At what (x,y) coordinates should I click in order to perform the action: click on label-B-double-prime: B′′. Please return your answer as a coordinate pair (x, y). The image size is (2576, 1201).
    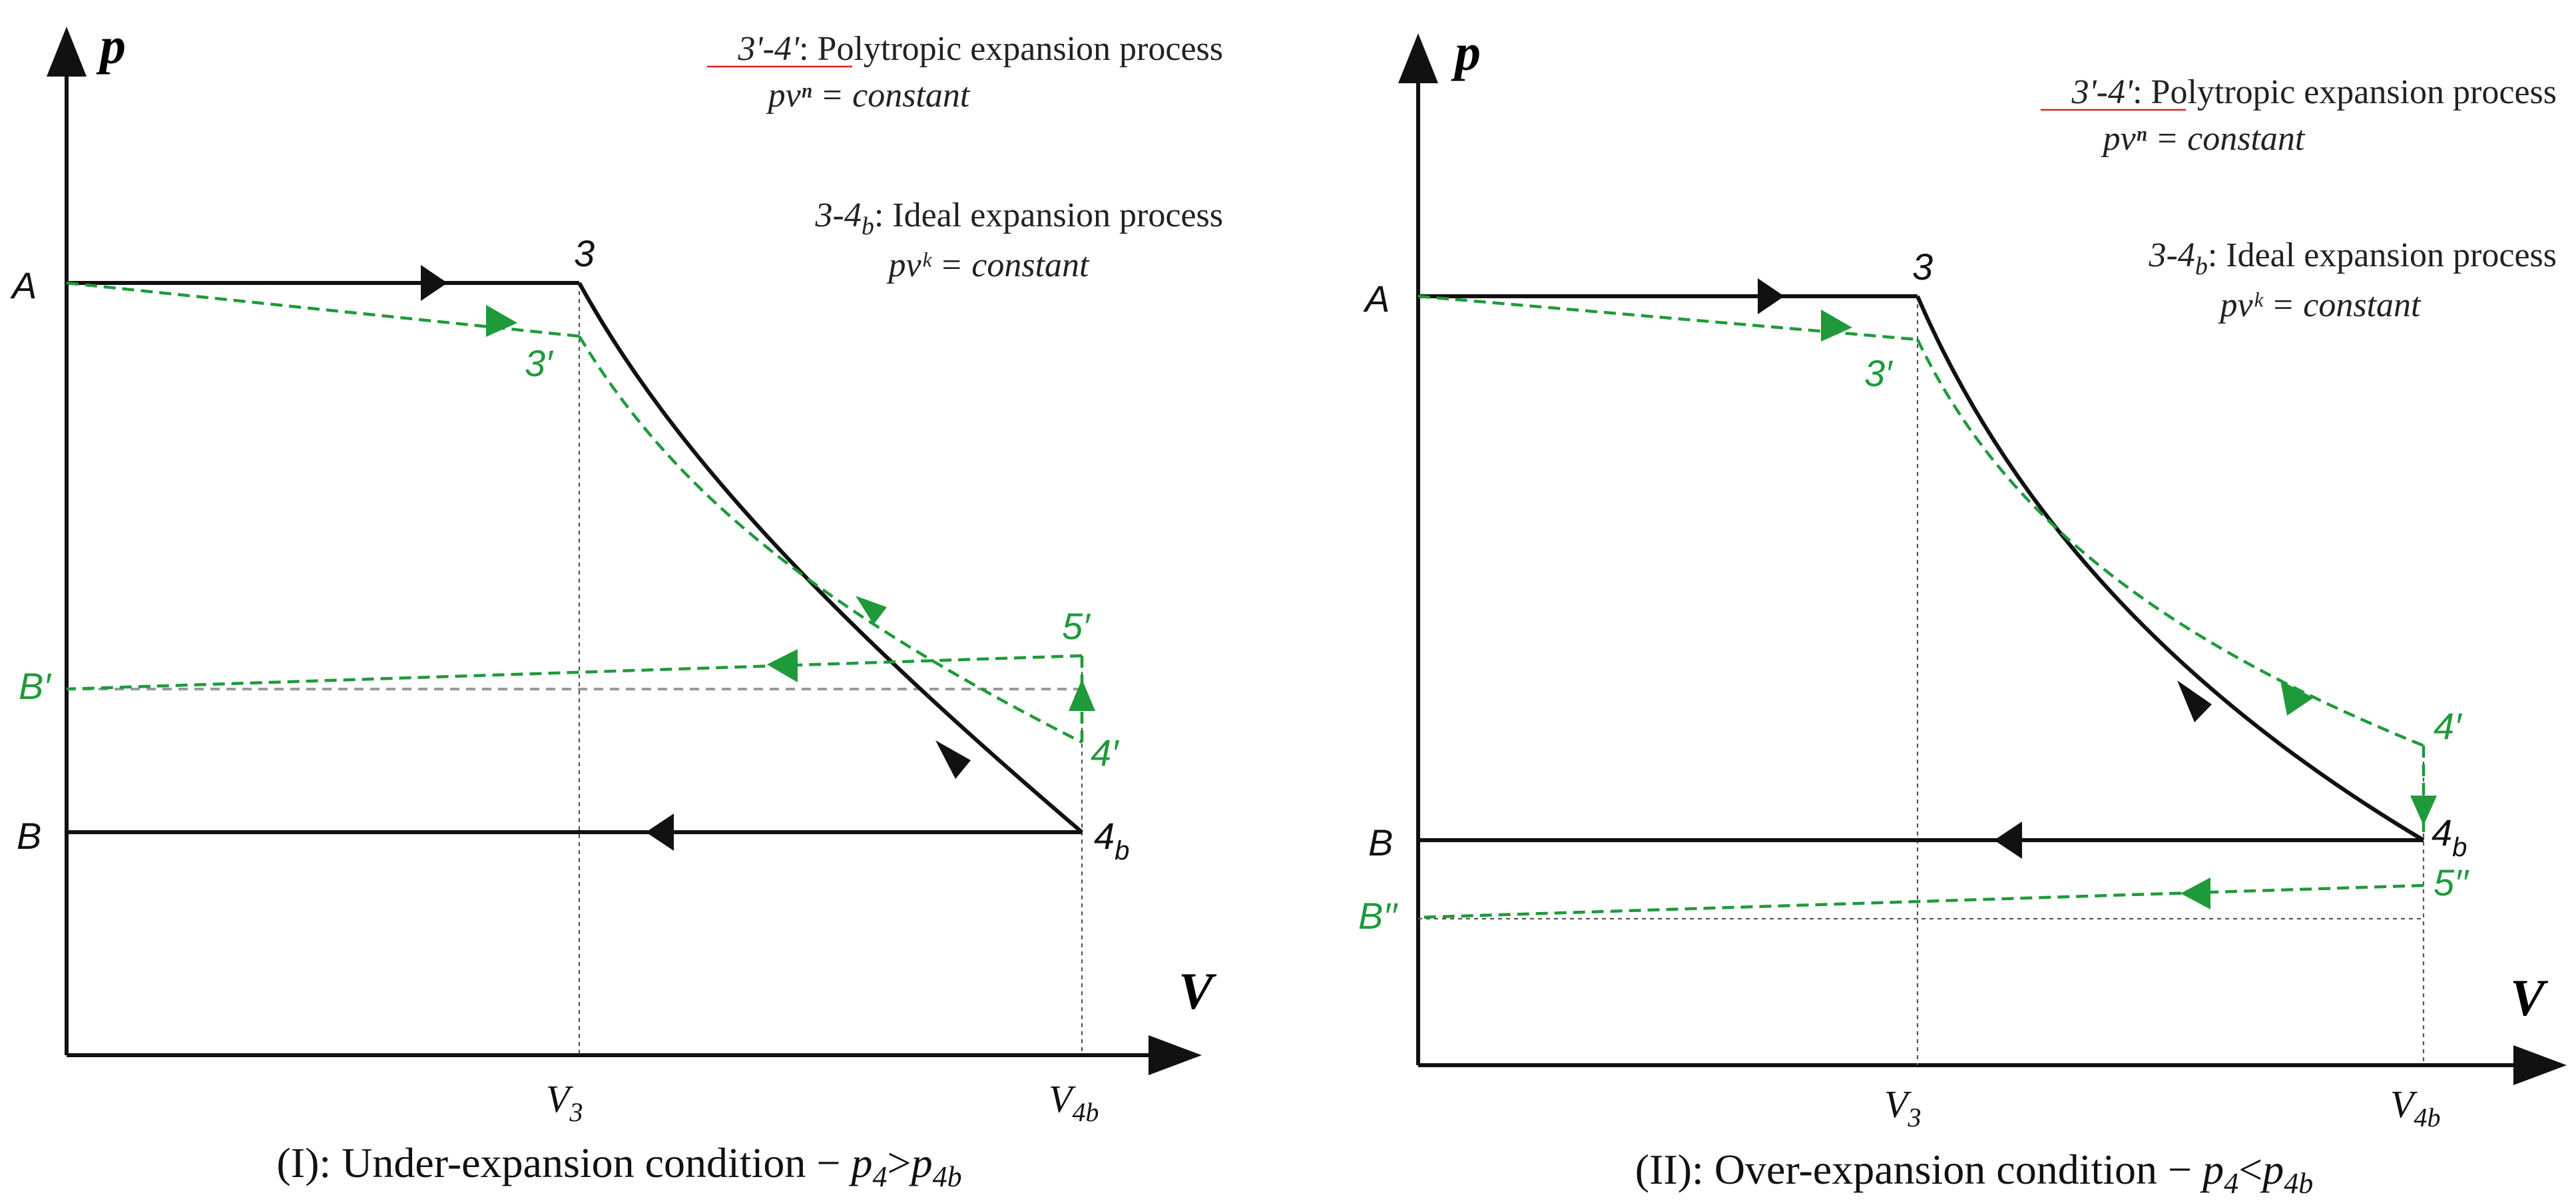
    Looking at the image, I should click on (1378, 916).